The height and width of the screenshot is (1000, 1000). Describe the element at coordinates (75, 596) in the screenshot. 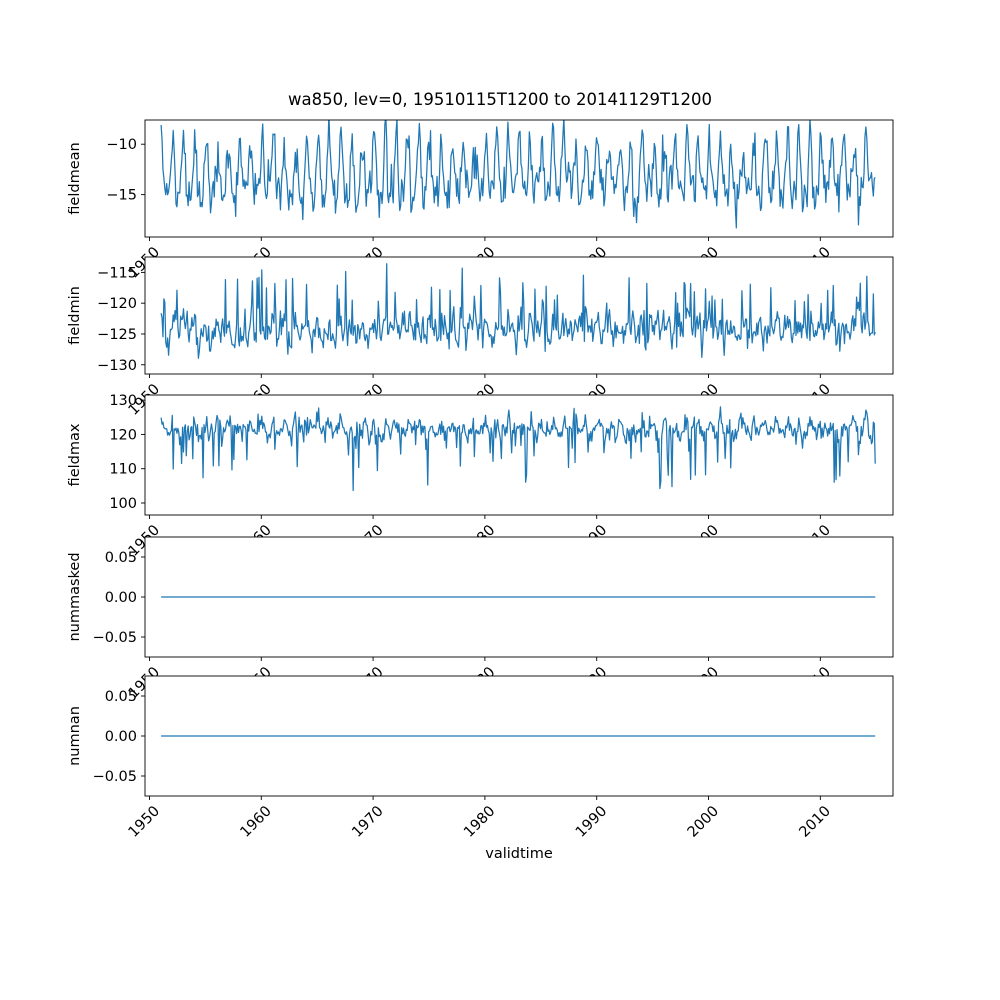

I see `y-axis-label-nummasked: nummasked` at that location.